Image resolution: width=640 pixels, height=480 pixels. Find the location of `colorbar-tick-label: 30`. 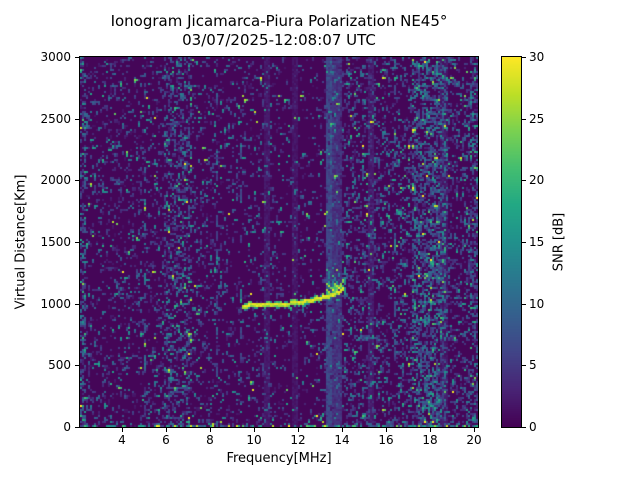

colorbar-tick-label: 30 is located at coordinates (537, 57).